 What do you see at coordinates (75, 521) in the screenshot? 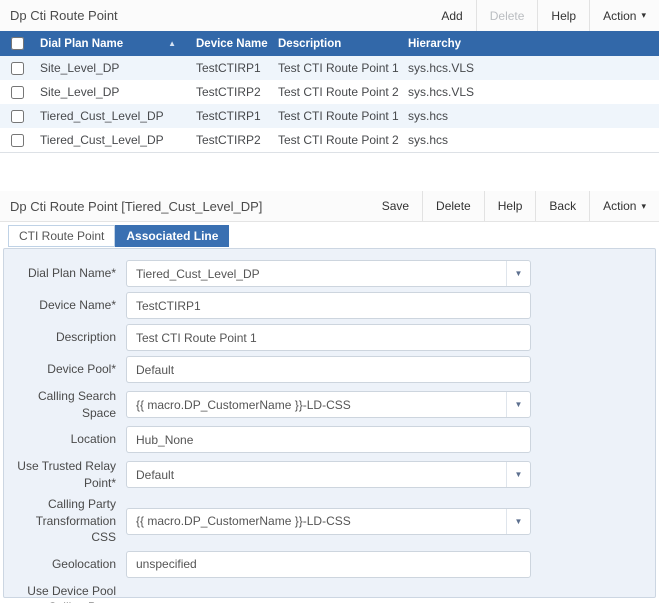
I see `calling-party-transformation-css-label: Calling Party Transformation CSS` at bounding box center [75, 521].